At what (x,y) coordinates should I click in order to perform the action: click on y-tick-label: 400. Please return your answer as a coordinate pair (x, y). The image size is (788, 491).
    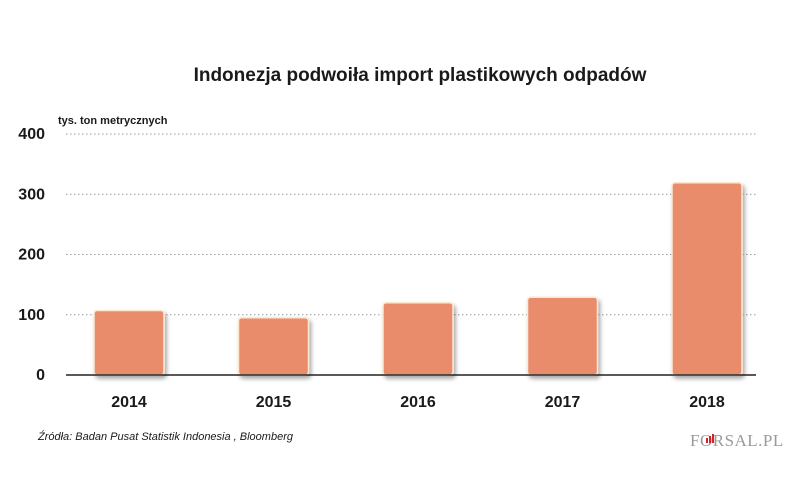
    Looking at the image, I should click on (31, 134).